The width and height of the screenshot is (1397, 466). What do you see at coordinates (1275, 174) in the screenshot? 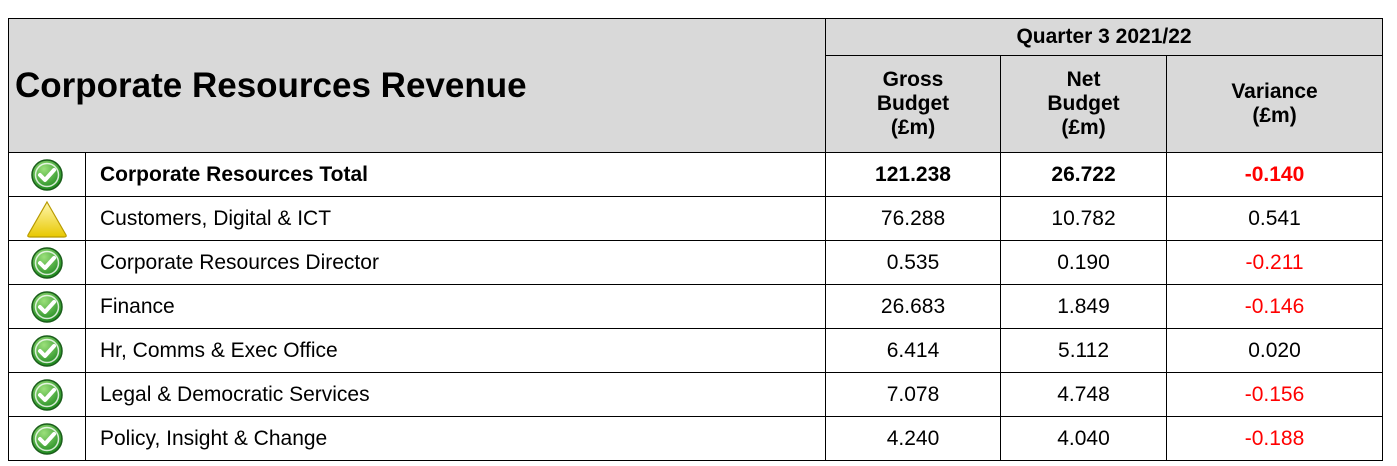
I see `cell: -0.140` at bounding box center [1275, 174].